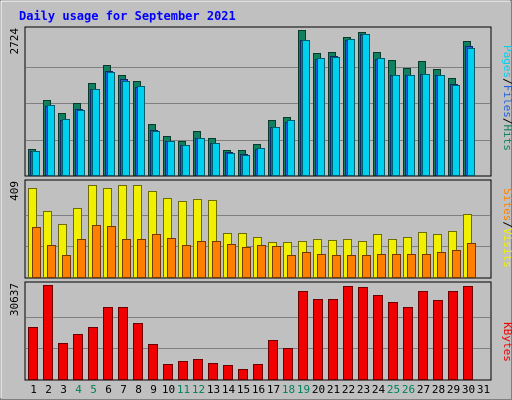  Describe the element at coordinates (506, 138) in the screenshot. I see `legend-entry: Hits` at that location.